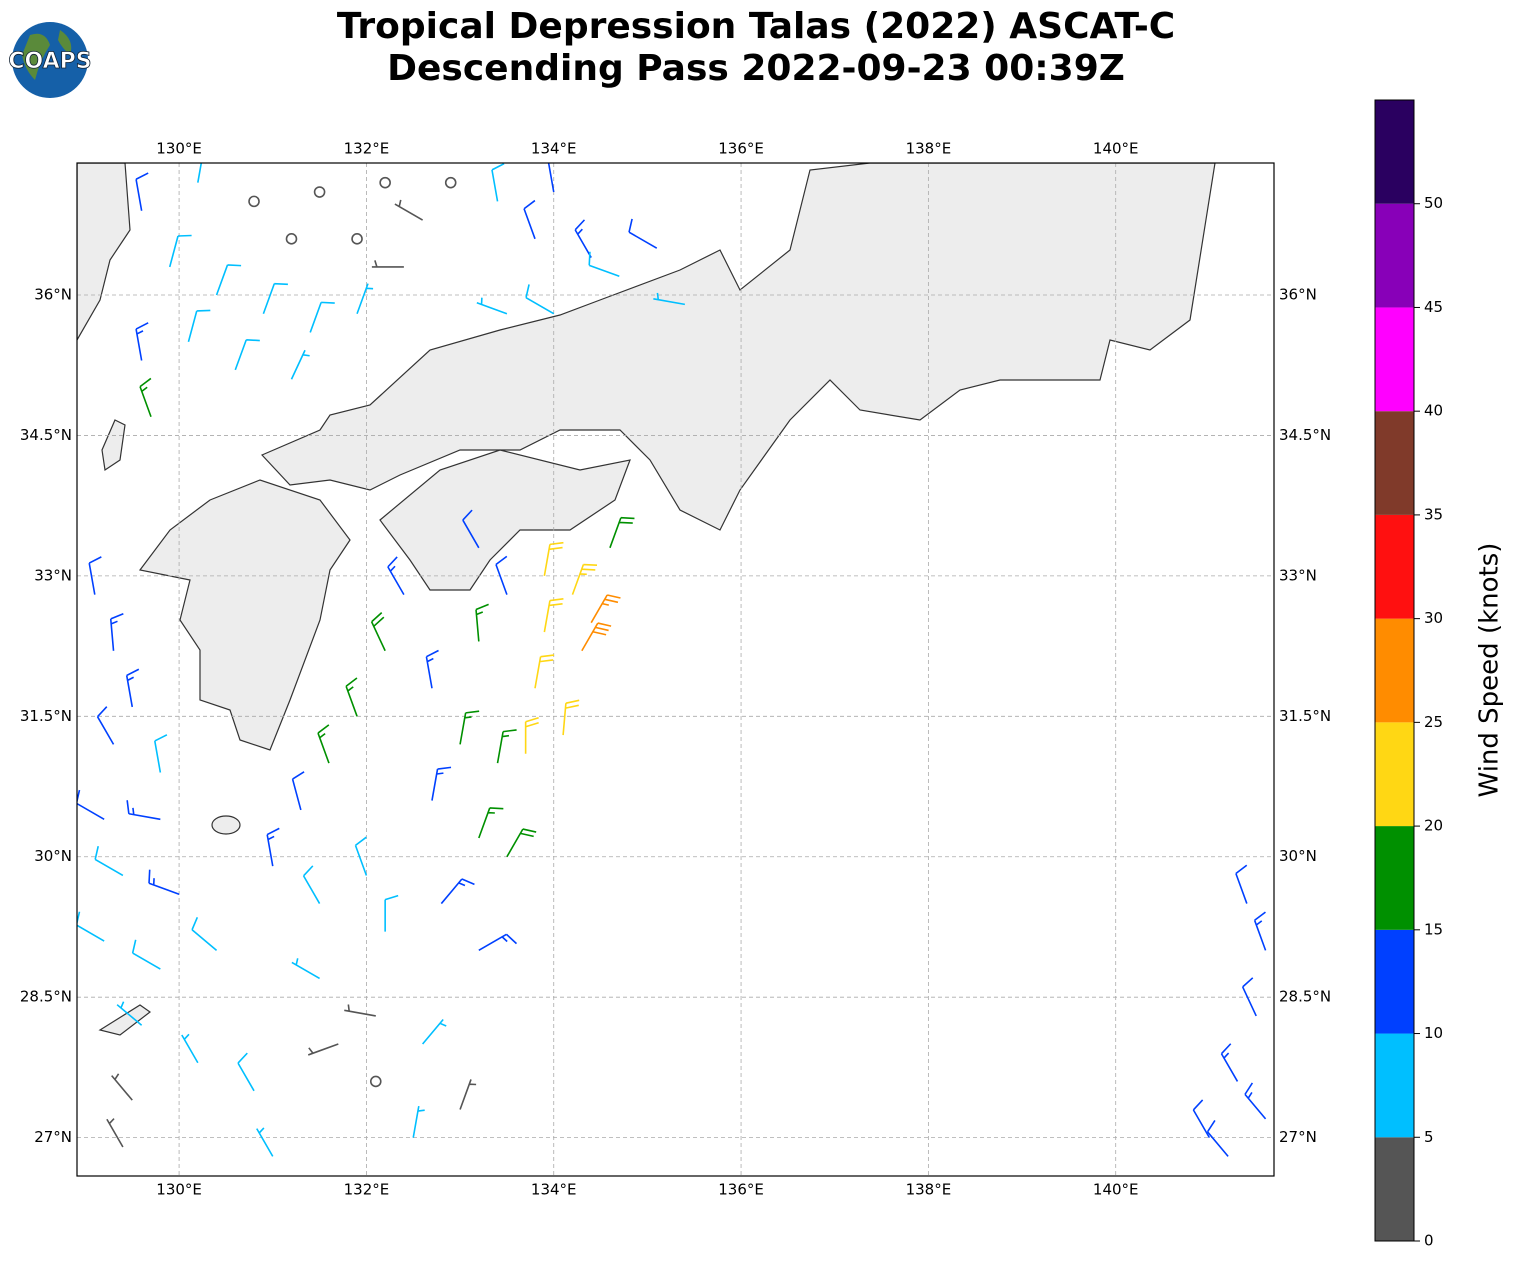  What do you see at coordinates (505, 520) in the screenshot?
I see `shikoku` at bounding box center [505, 520].